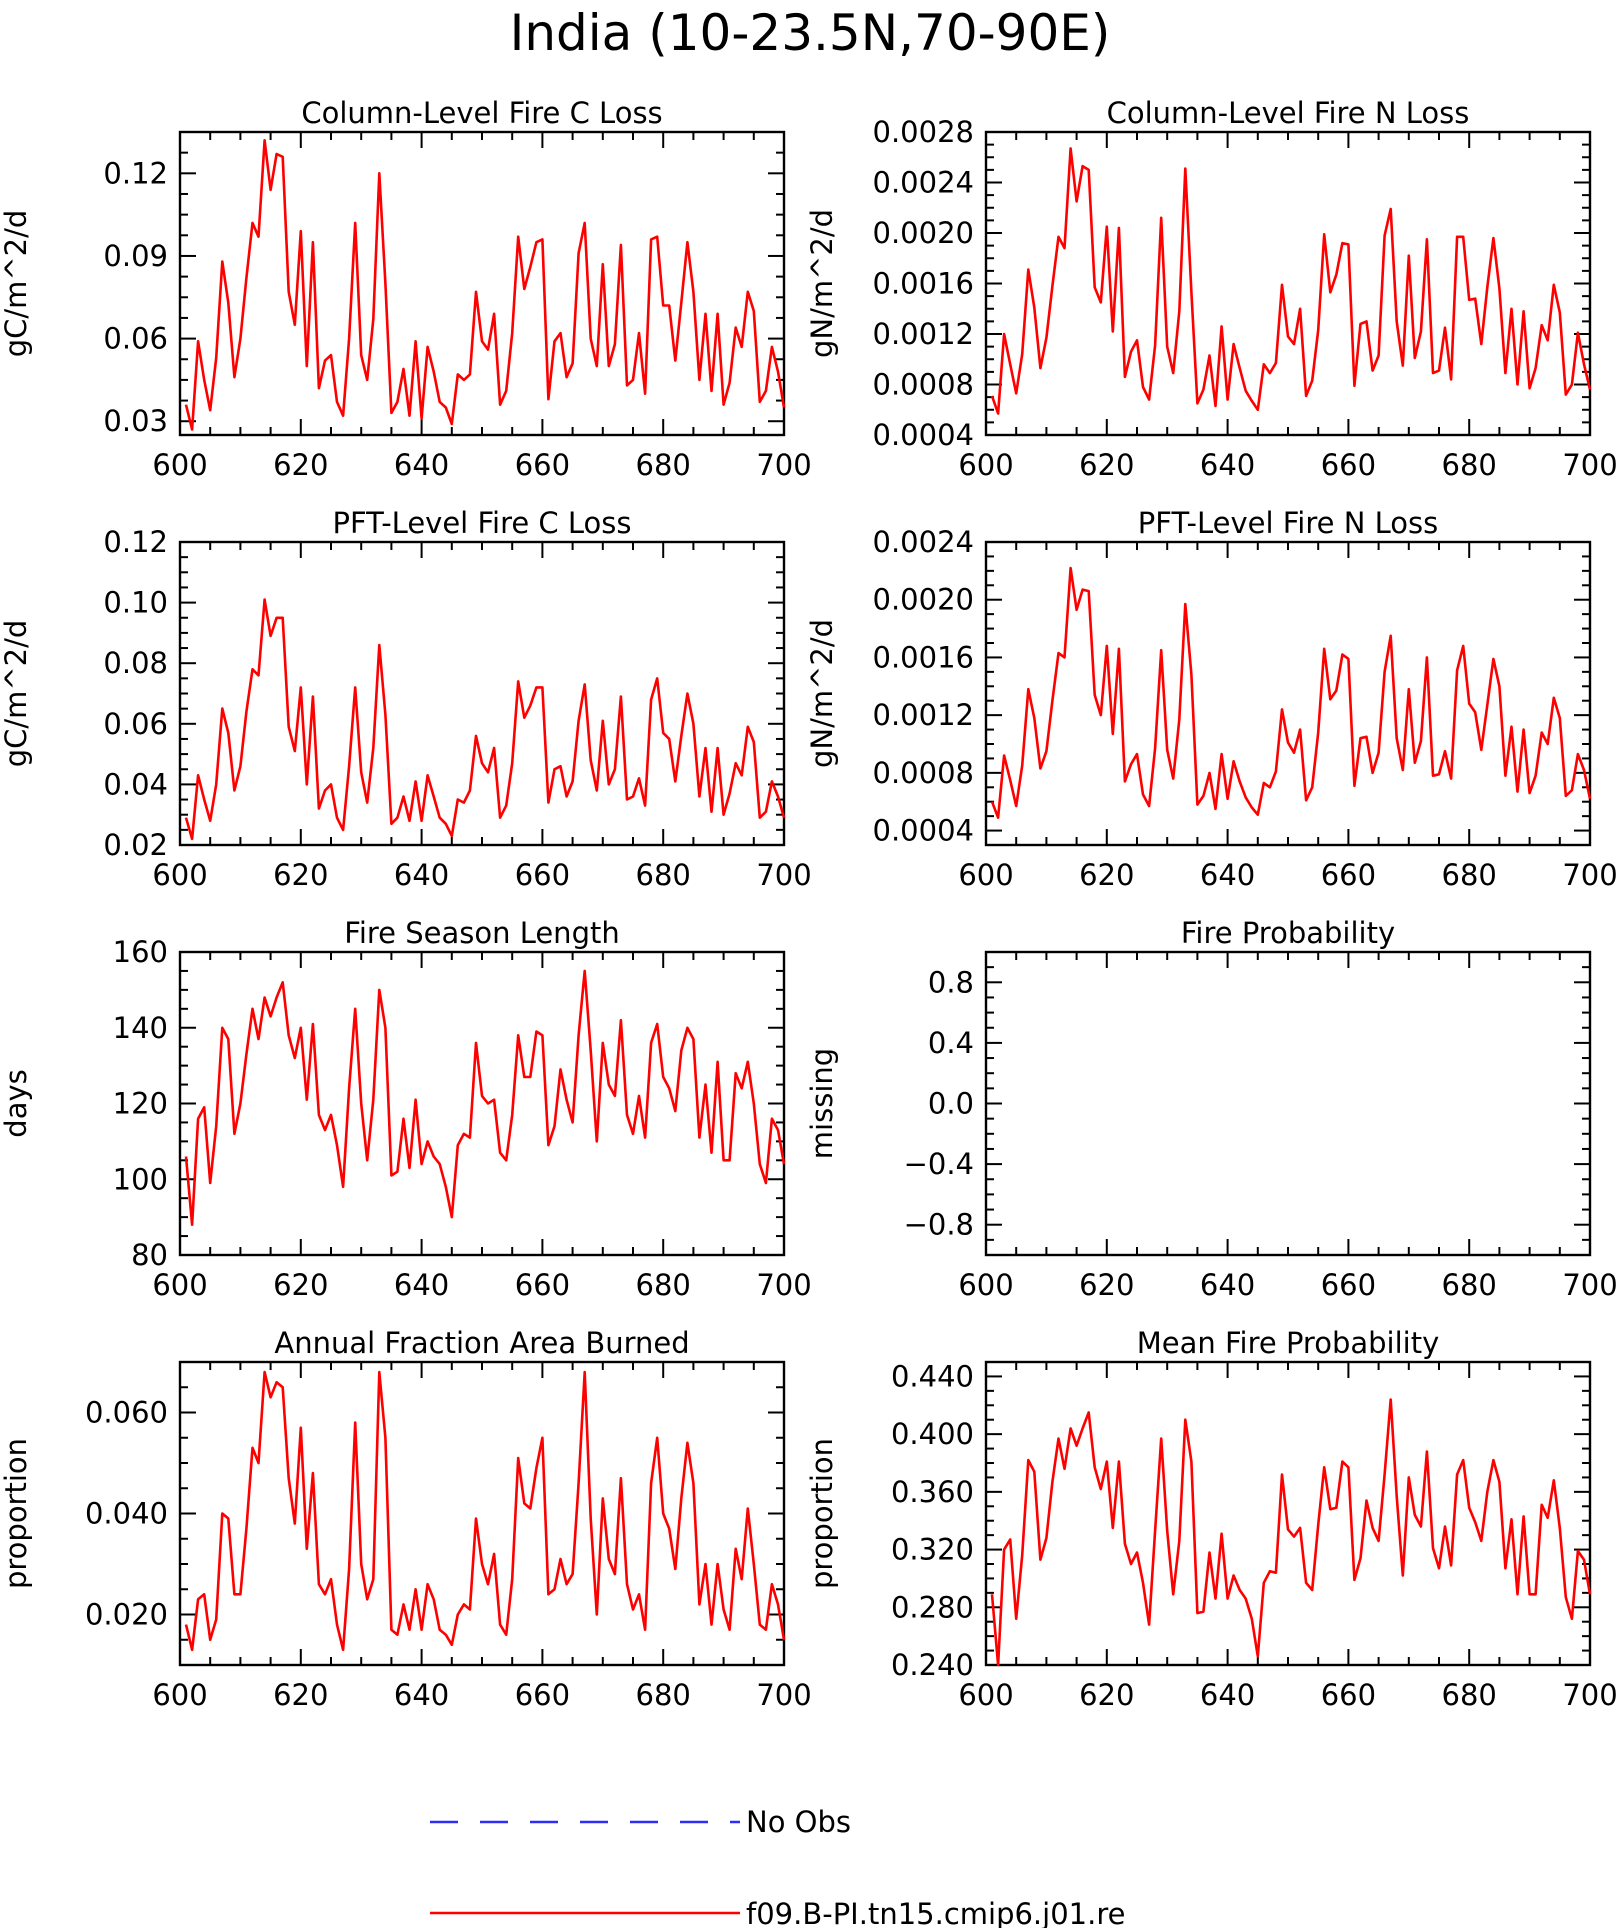 This screenshot has height=1928, width=1621. What do you see at coordinates (1288, 113) in the screenshot?
I see `panel-title: Column-Level Fire N Loss` at bounding box center [1288, 113].